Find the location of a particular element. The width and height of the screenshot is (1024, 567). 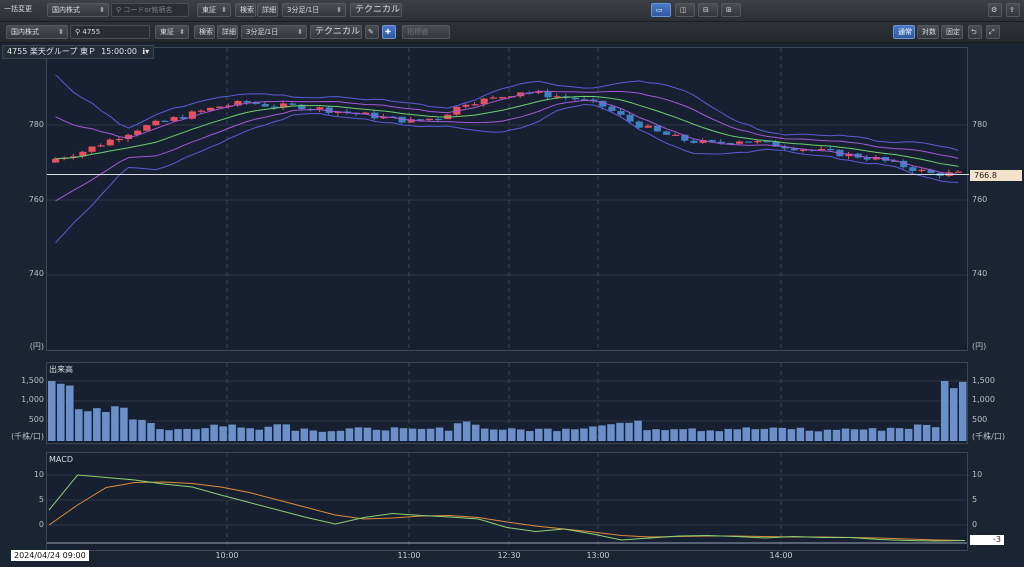

market-select-top: 国内株式 is located at coordinates (78, 10).